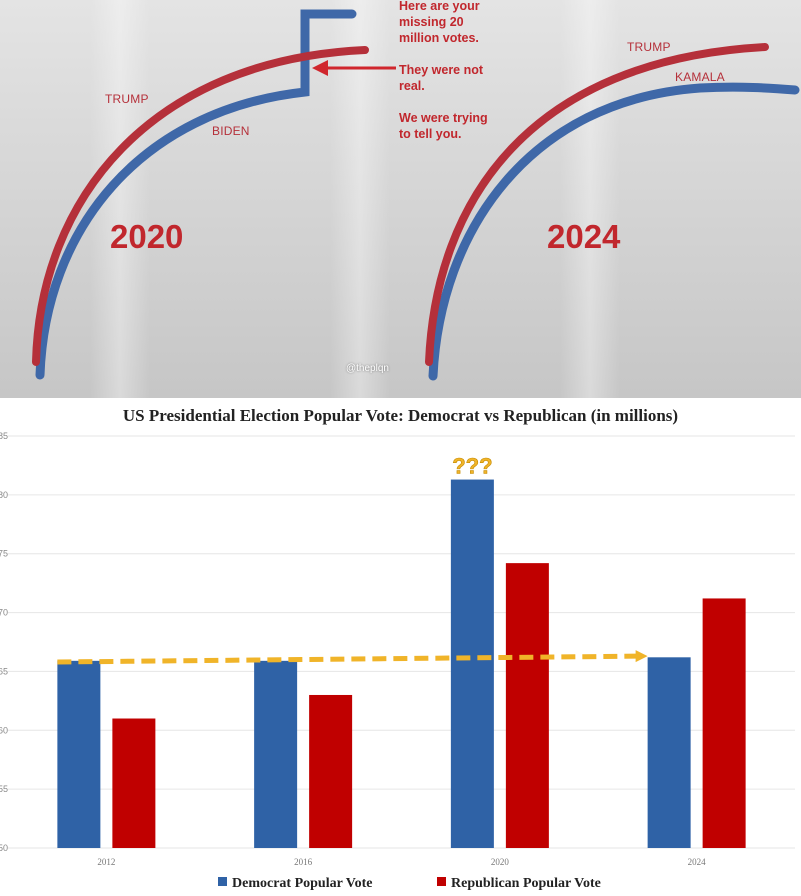  I want to click on legend-swatch-republican, so click(441, 881).